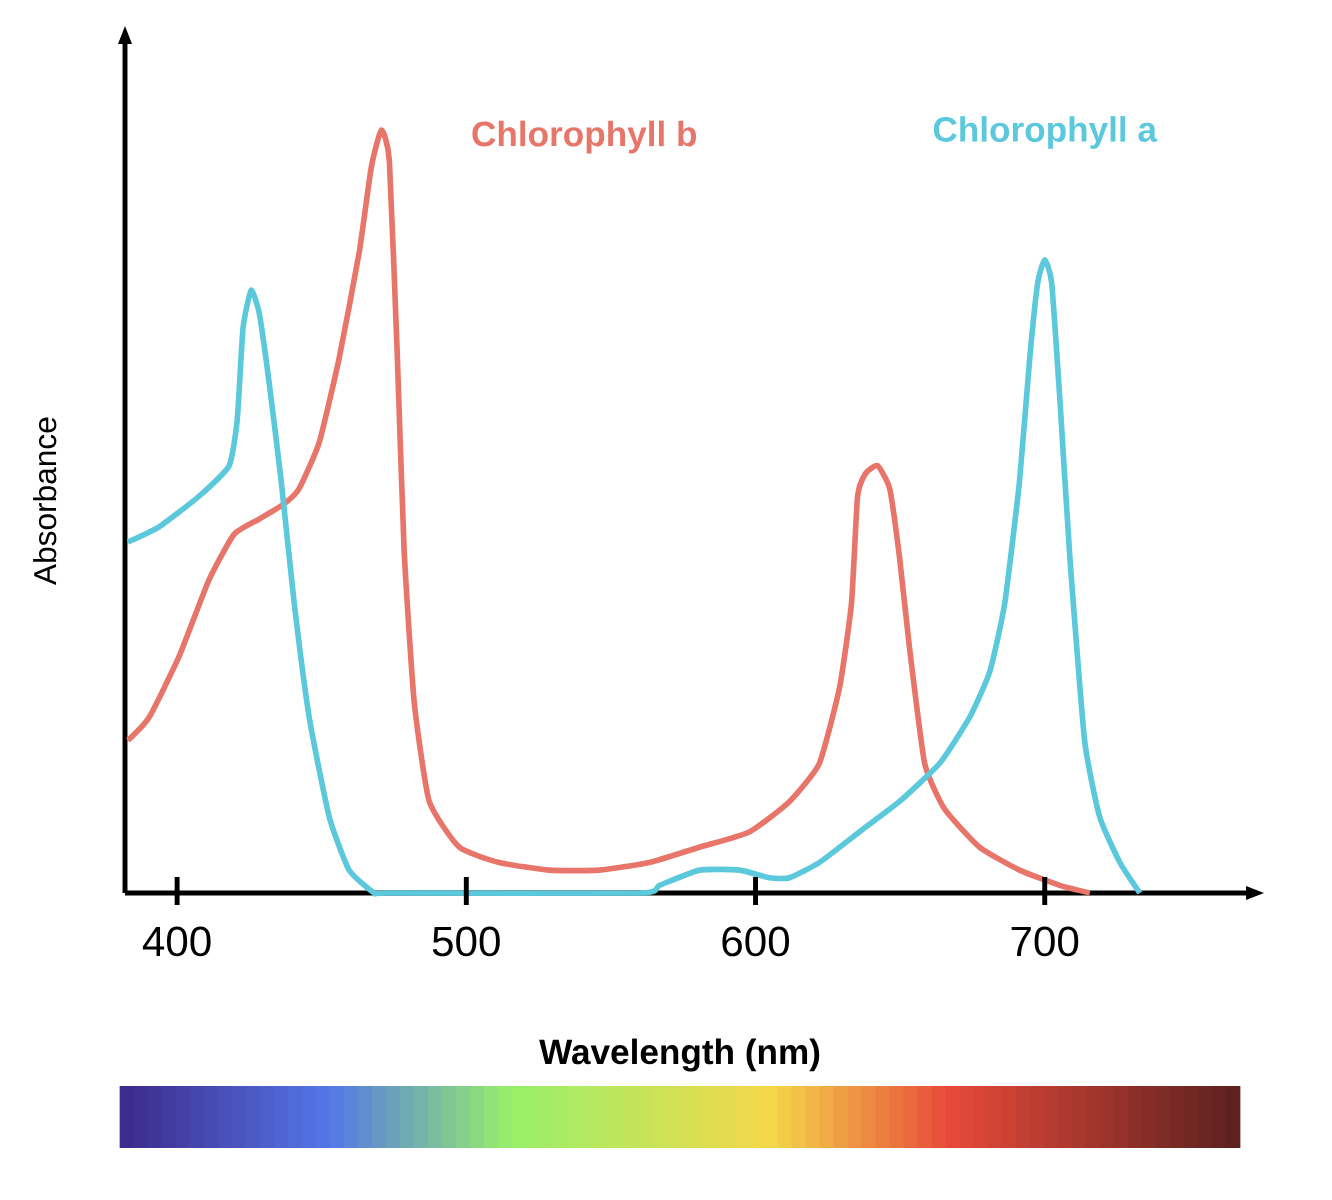 Image resolution: width=1332 pixels, height=1200 pixels. I want to click on x-tick-label: 600, so click(756, 941).